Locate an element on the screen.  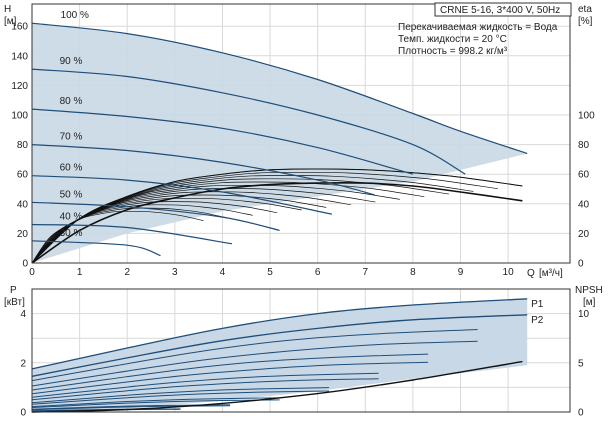
x-tick-label: 8 is located at coordinates (413, 272).